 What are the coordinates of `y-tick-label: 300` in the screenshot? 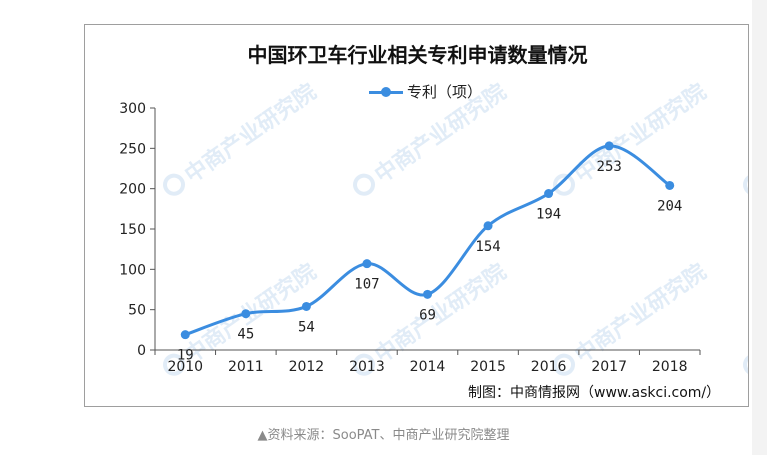 It's located at (132, 109).